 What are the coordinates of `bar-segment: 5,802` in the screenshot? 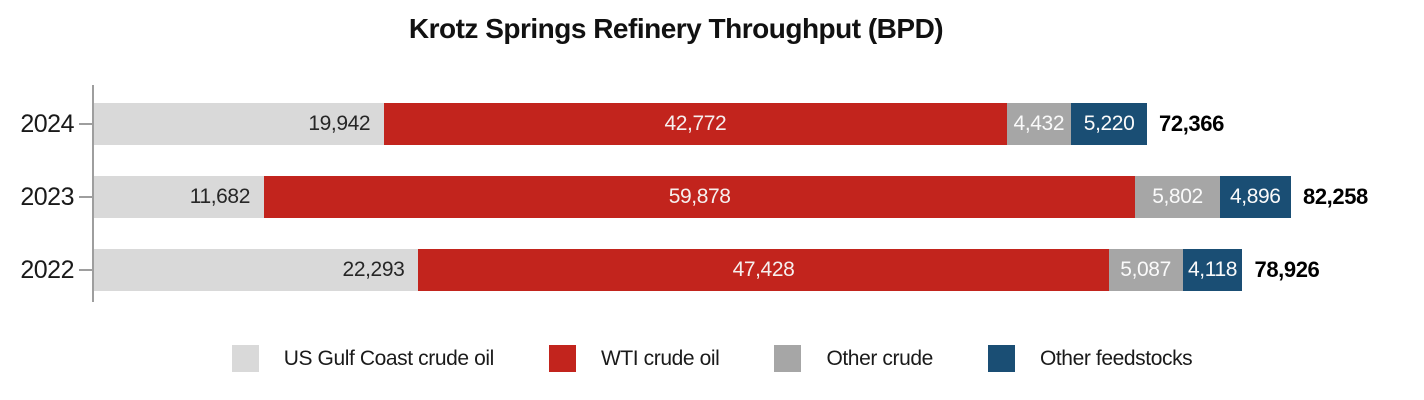 It's located at (1177, 197).